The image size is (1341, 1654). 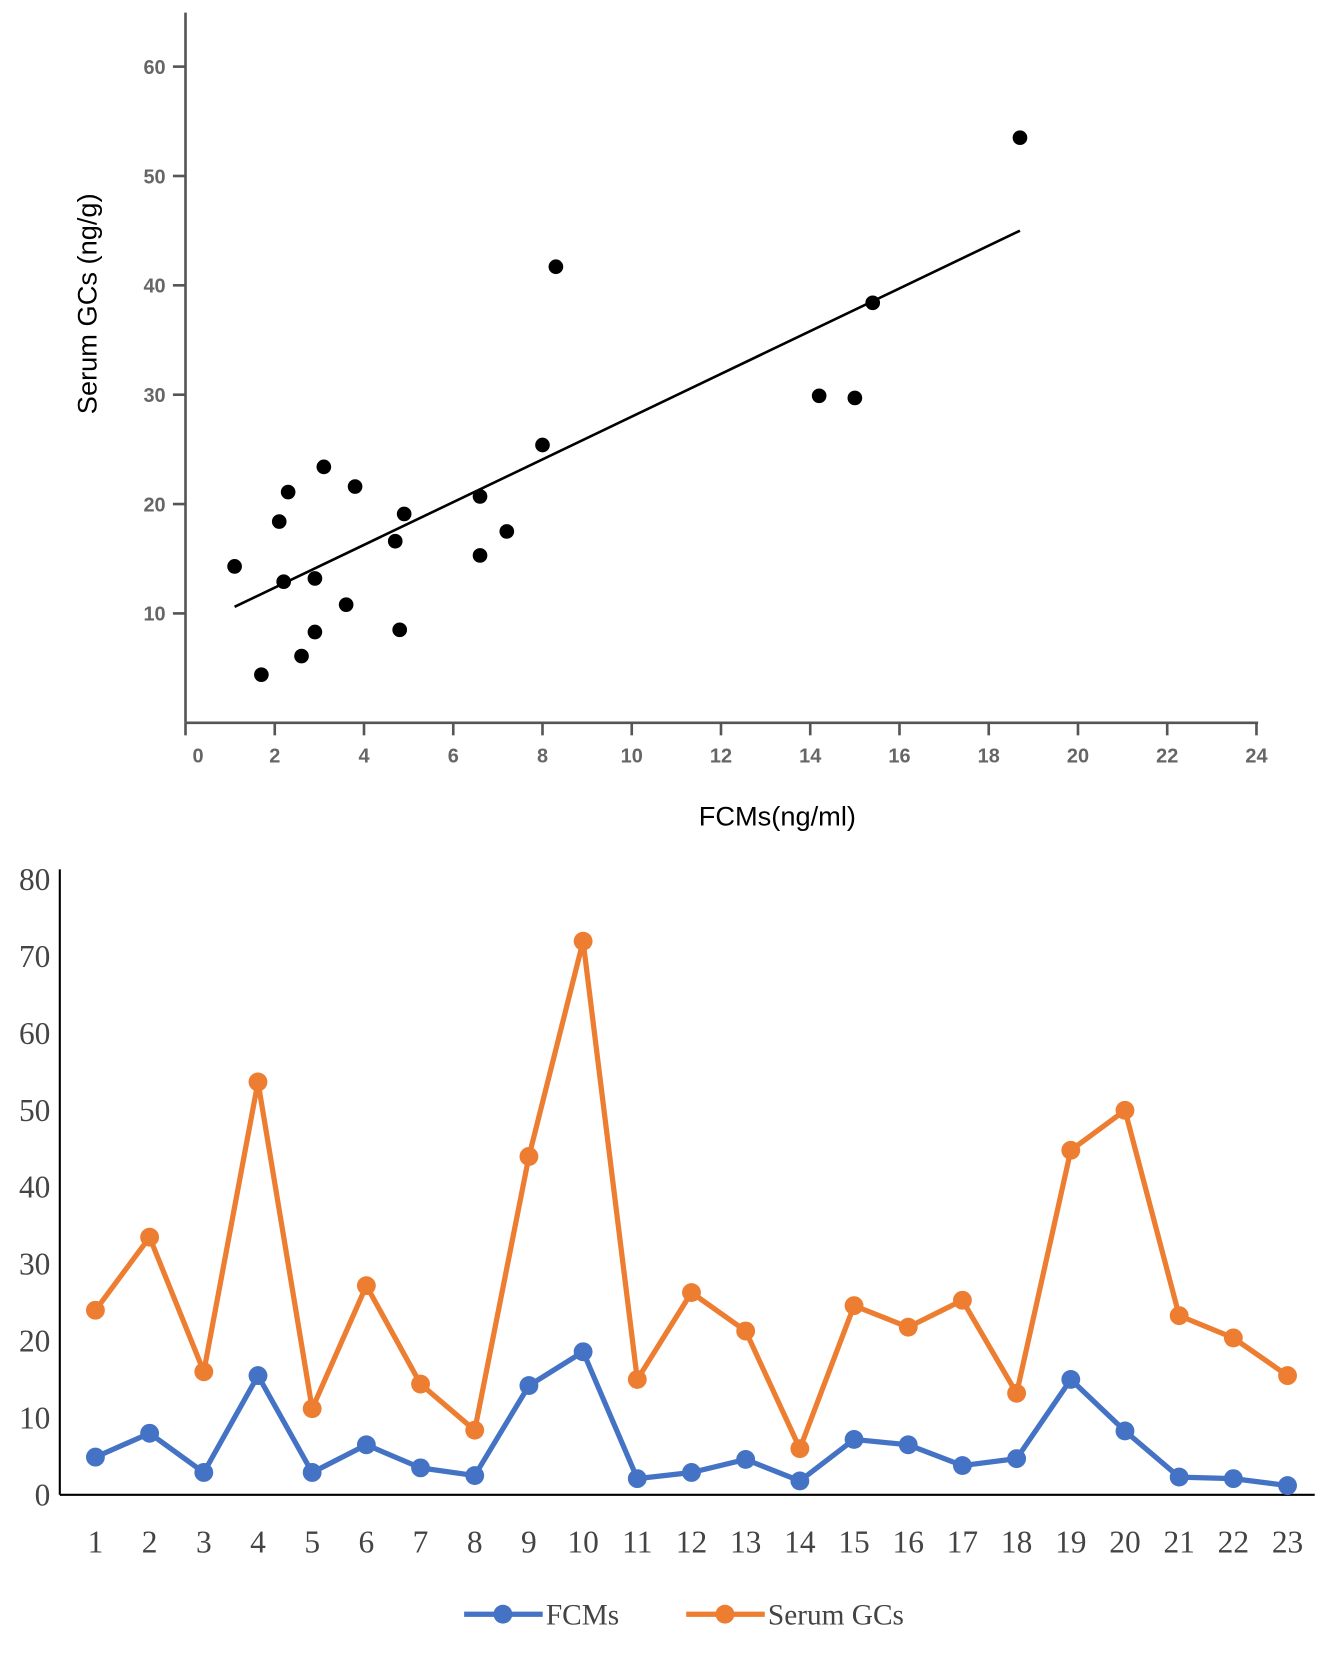 What do you see at coordinates (810, 757) in the screenshot?
I see `x-tick-label: 14` at bounding box center [810, 757].